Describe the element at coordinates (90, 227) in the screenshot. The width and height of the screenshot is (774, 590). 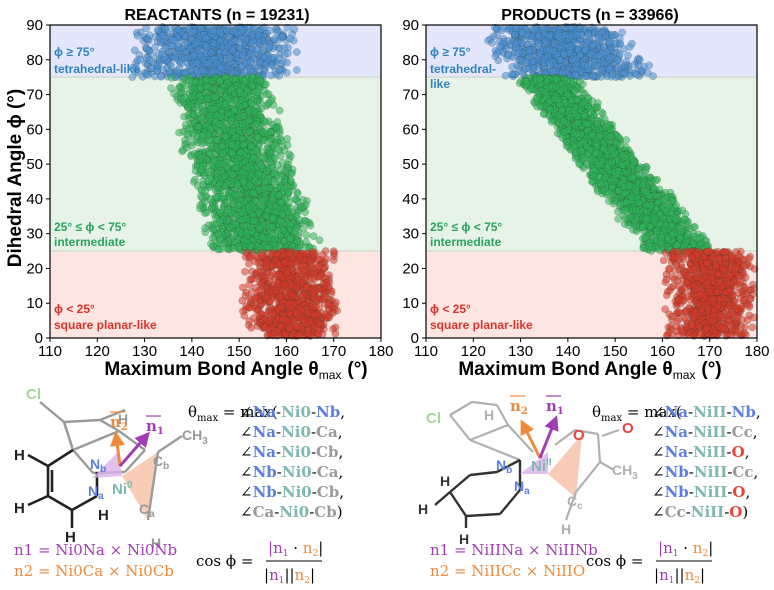
I see `reactants-region-label-intermediate: 25° ≤ ϕ < 75°` at that location.